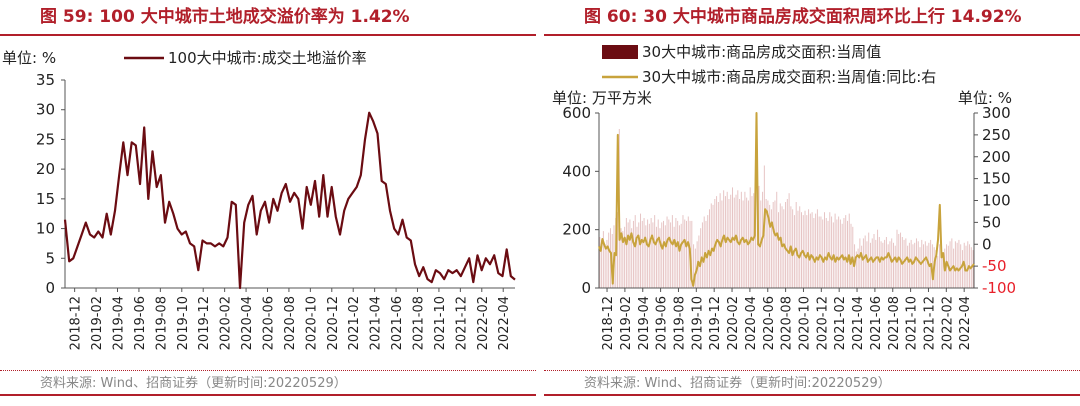 The image size is (1080, 406). I want to click on y-right-tick-label: 200, so click(996, 157).